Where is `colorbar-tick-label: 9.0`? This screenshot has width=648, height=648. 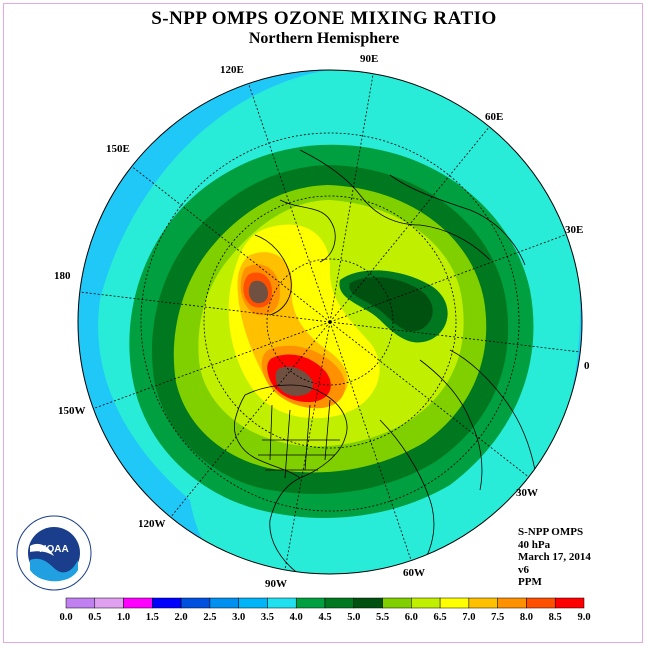
colorbar-tick-label: 9.0 is located at coordinates (583, 617).